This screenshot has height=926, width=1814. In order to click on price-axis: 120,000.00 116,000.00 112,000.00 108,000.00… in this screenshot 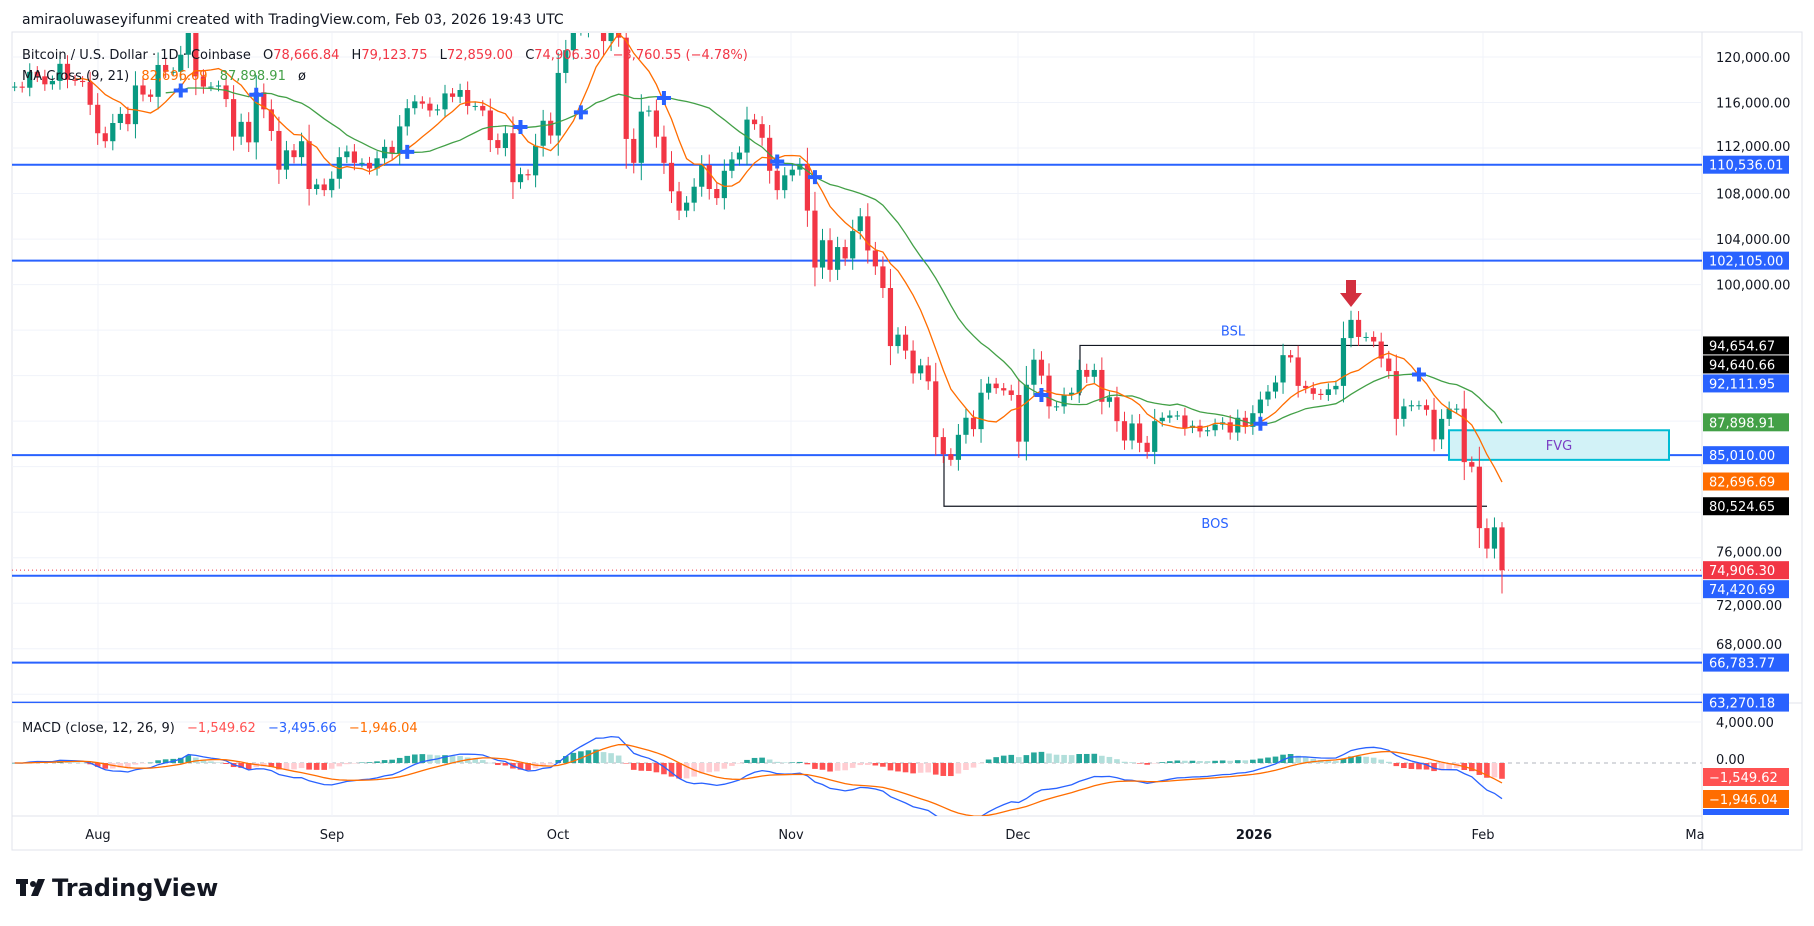, I will do `click(1753, 409)`.